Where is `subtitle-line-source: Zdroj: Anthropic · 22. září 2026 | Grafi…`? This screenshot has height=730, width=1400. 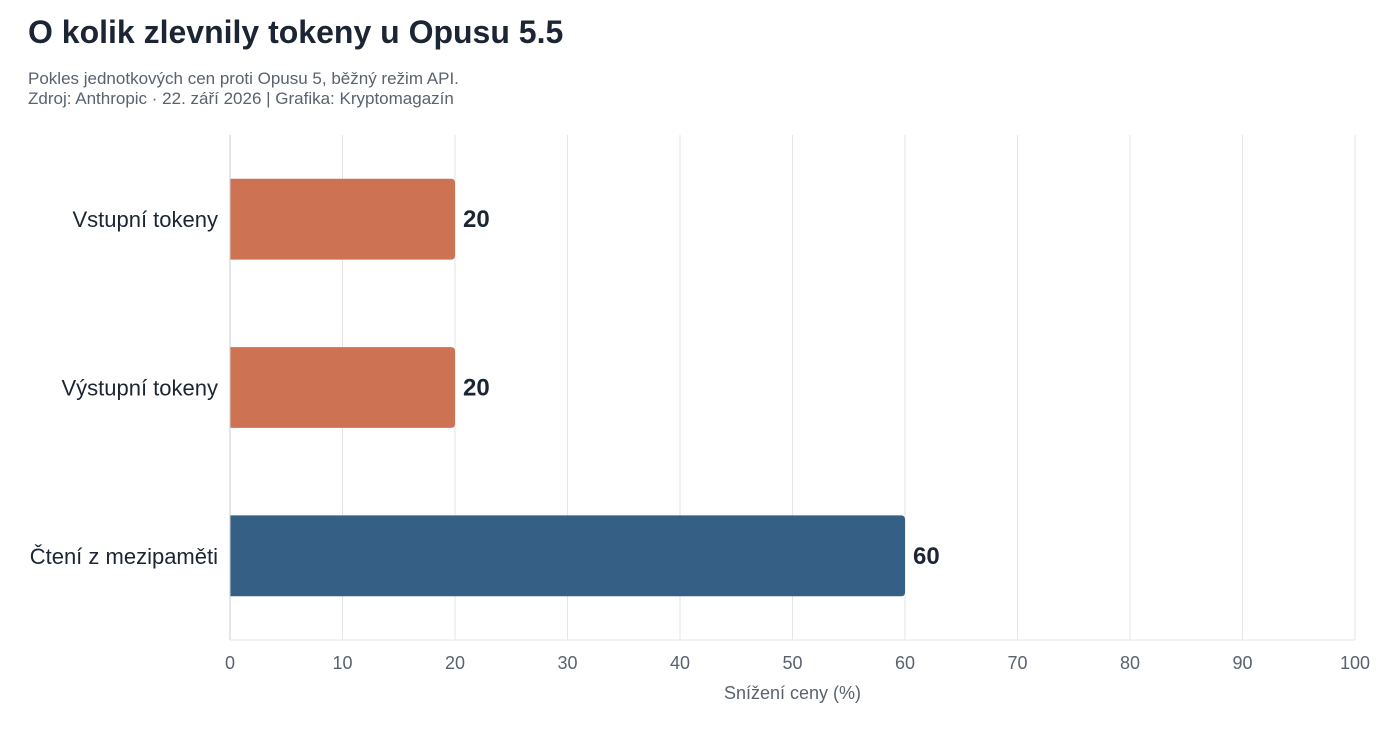
subtitle-line-source: Zdroj: Anthropic · 22. září 2026 | Grafi… is located at coordinates (241, 98).